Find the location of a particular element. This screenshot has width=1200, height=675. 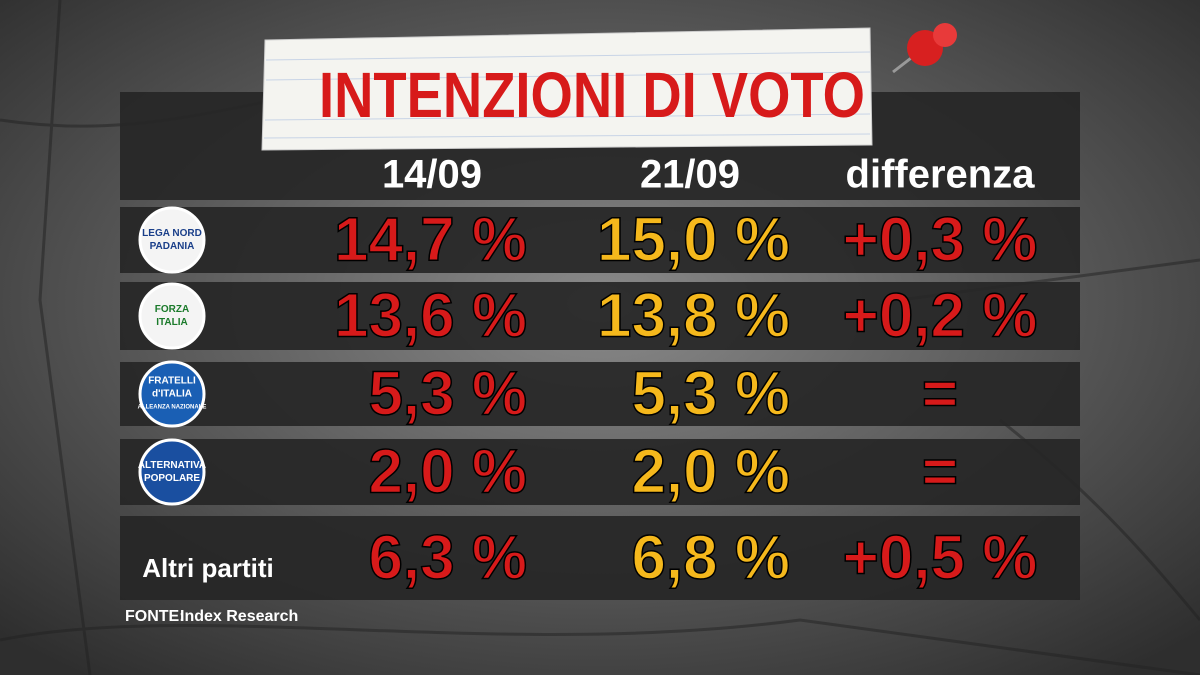

logo-text: ALTERNATIVA is located at coordinates (172, 465).